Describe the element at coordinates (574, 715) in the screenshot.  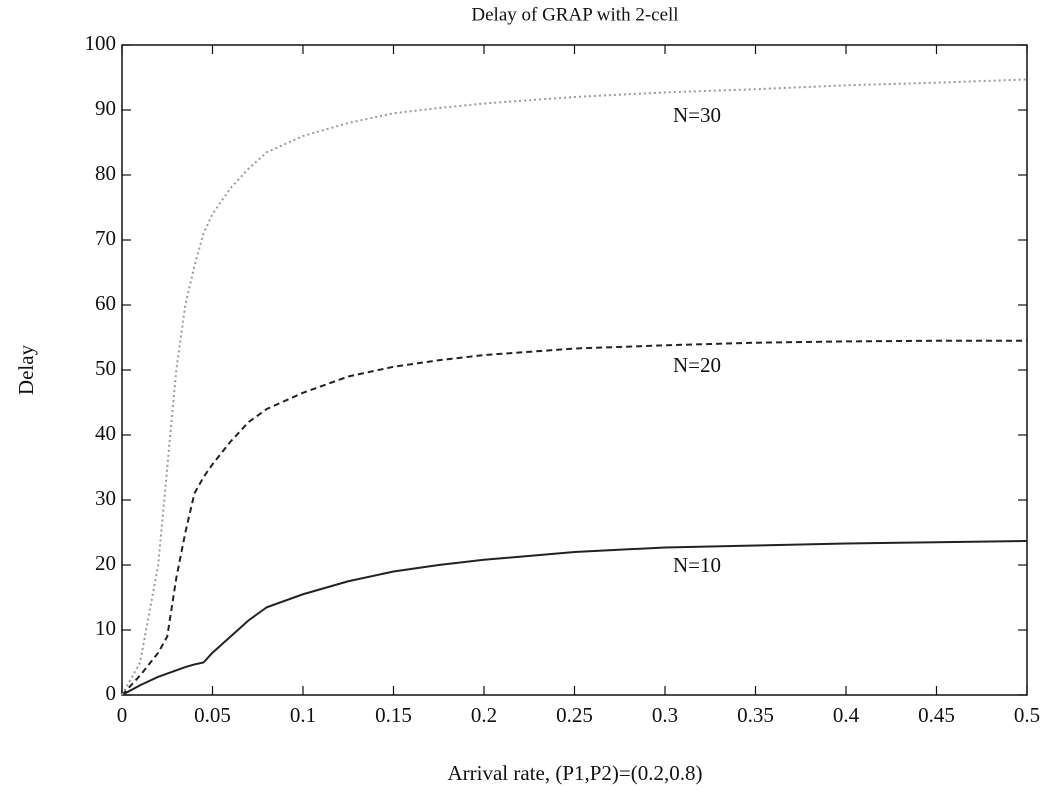
I see `x-tick-label: 0.25` at that location.